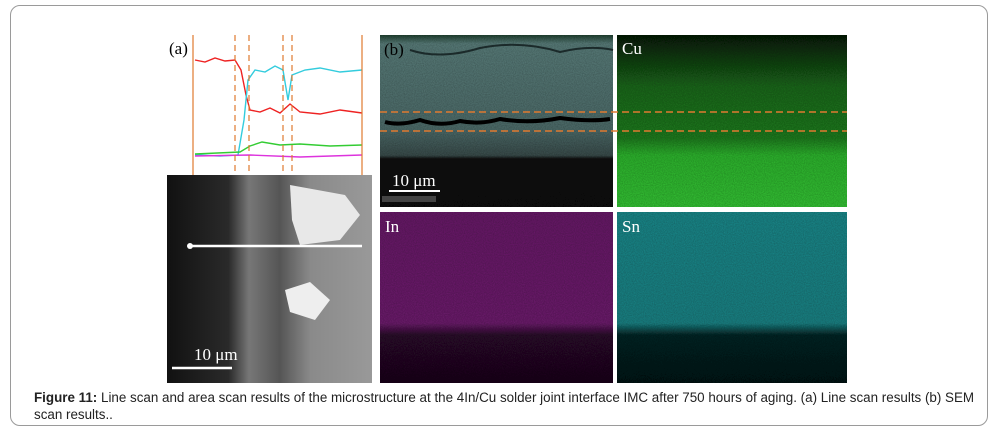  Describe the element at coordinates (409, 199) in the screenshot. I see `color-key` at that location.